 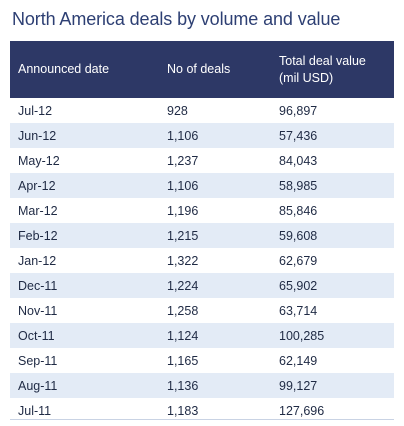 I want to click on cell-total-deal-value: 127,696, so click(x=302, y=410).